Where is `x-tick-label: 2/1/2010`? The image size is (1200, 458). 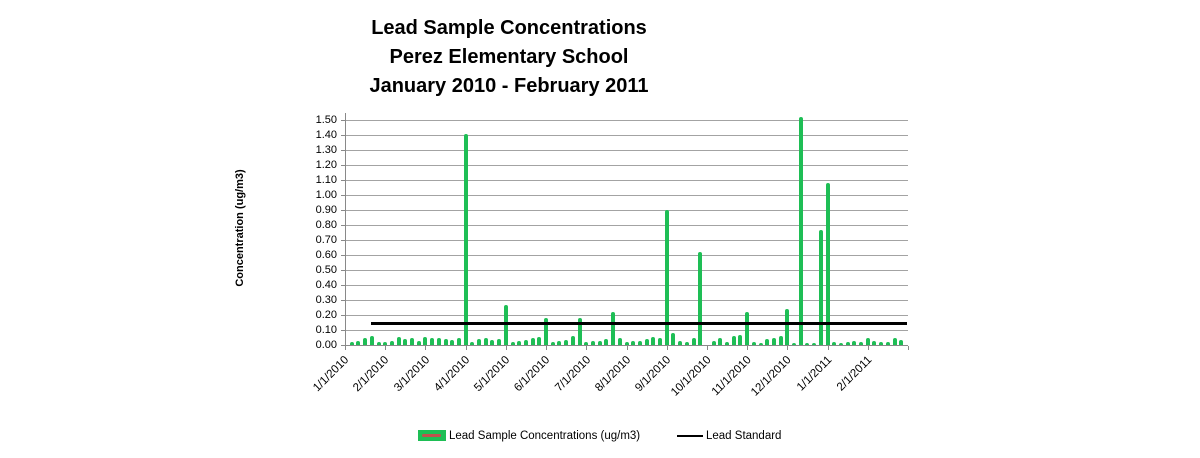
x-tick-label: 2/1/2010 is located at coordinates (371, 374).